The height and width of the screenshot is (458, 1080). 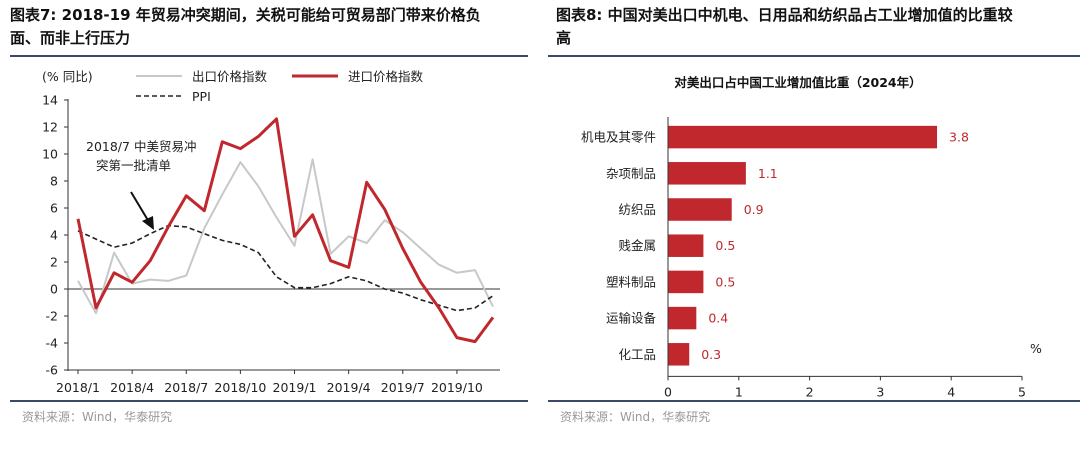 I want to click on bar-category-label: 贱金属, so click(x=637, y=245).